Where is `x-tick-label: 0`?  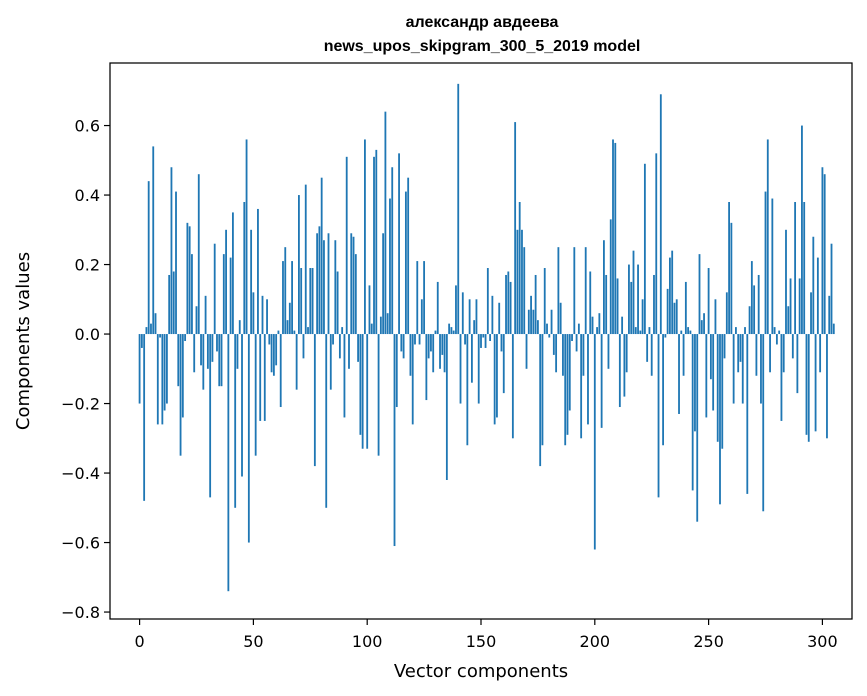
x-tick-label: 0 is located at coordinates (139, 641).